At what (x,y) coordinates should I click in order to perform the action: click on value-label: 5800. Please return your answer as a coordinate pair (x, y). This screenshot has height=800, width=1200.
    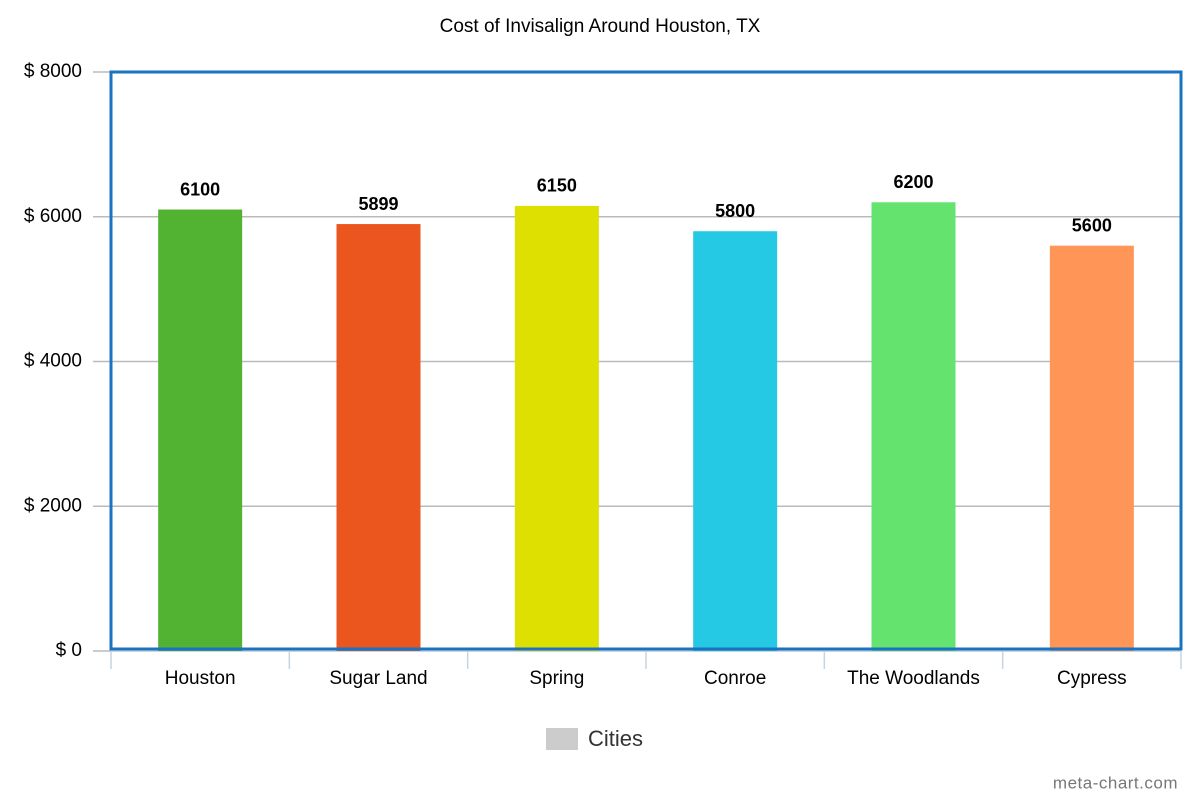
    Looking at the image, I should click on (735, 211).